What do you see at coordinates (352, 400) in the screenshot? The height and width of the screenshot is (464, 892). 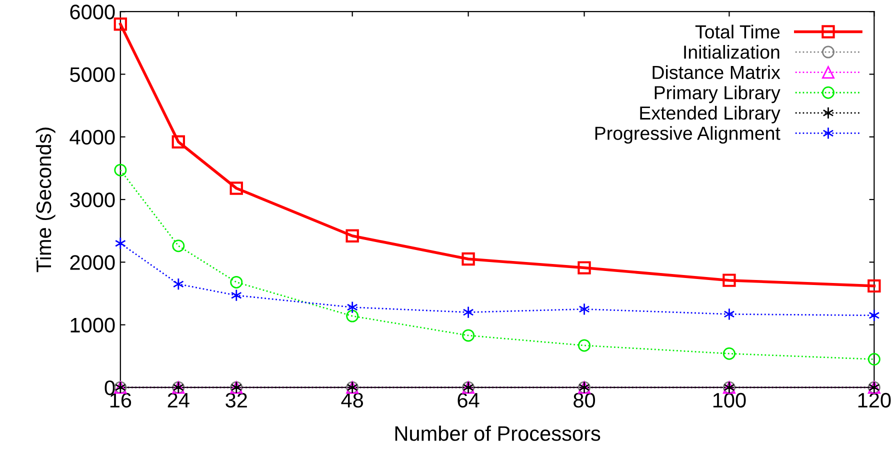 I see `x-tick-label: 48` at bounding box center [352, 400].